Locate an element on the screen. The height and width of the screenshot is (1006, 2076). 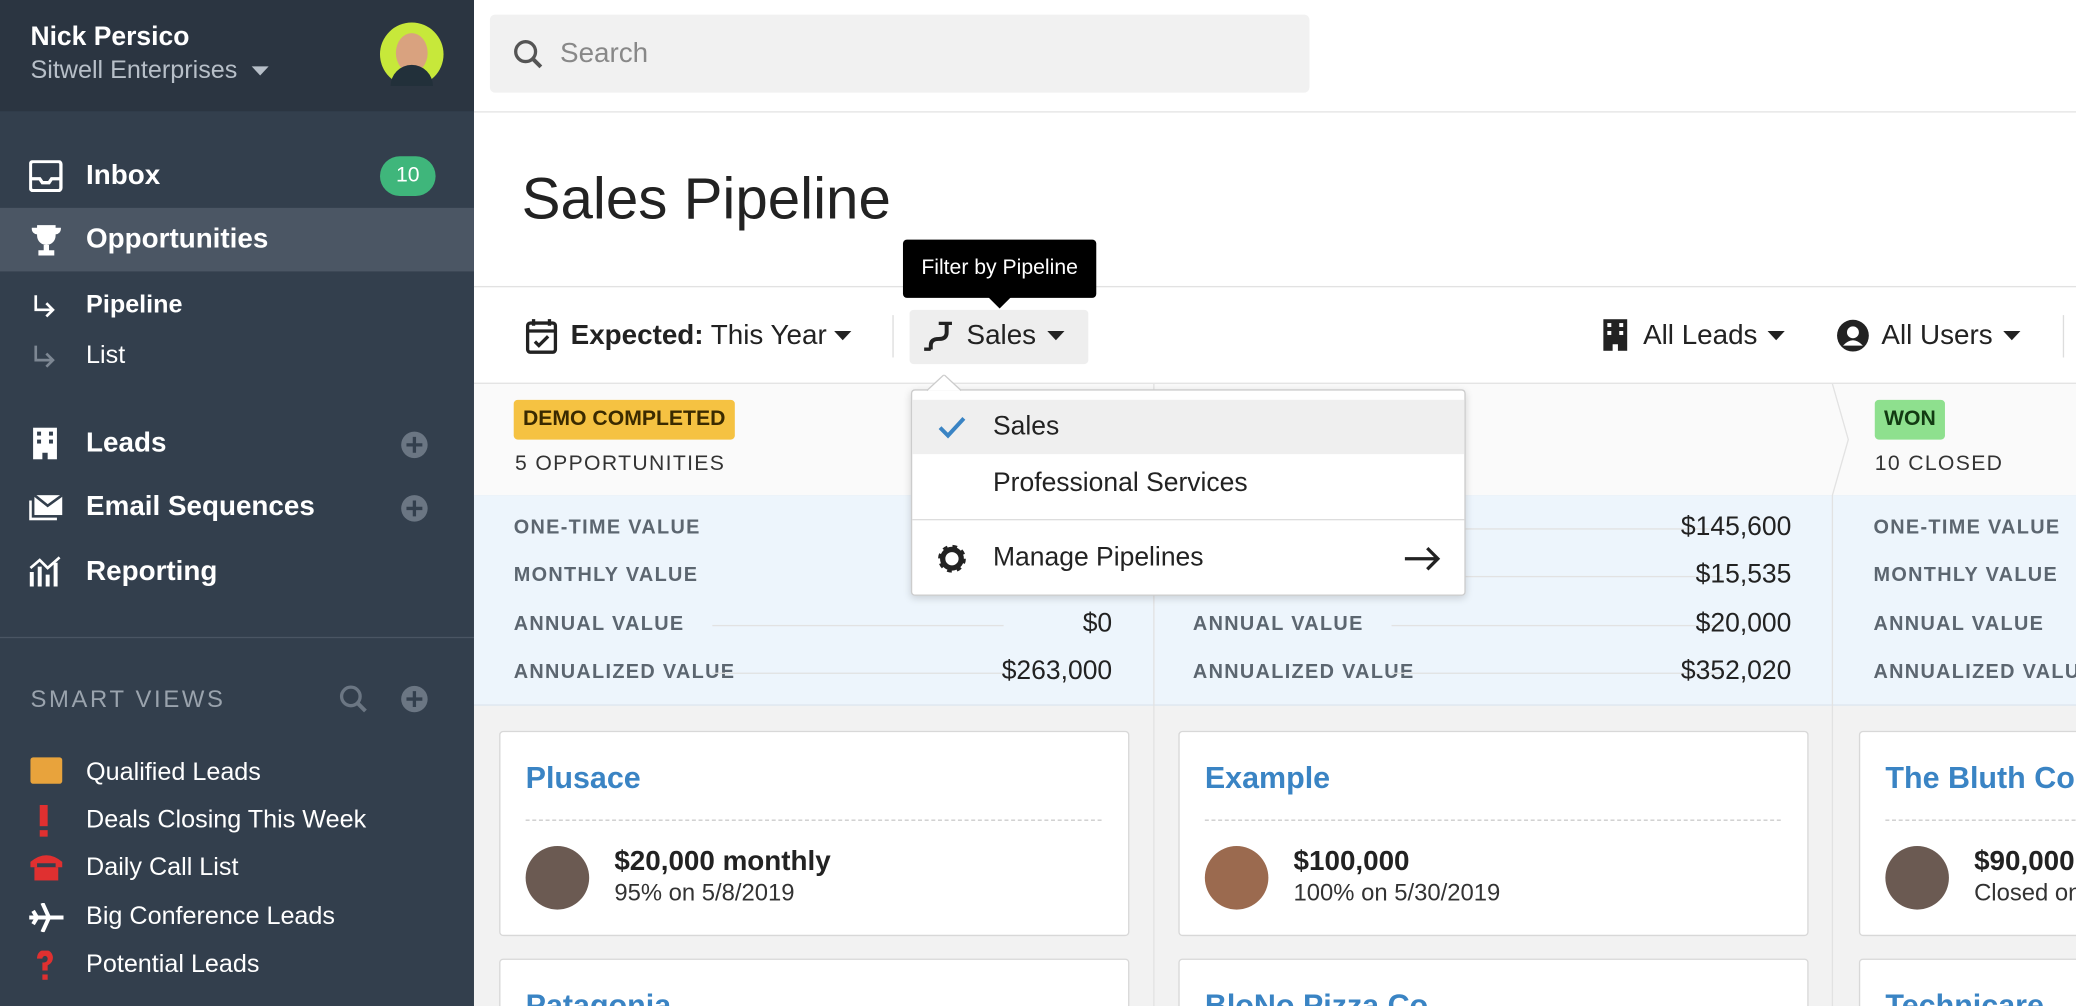
status-badge: DEMO COMPLETED is located at coordinates (624, 419).